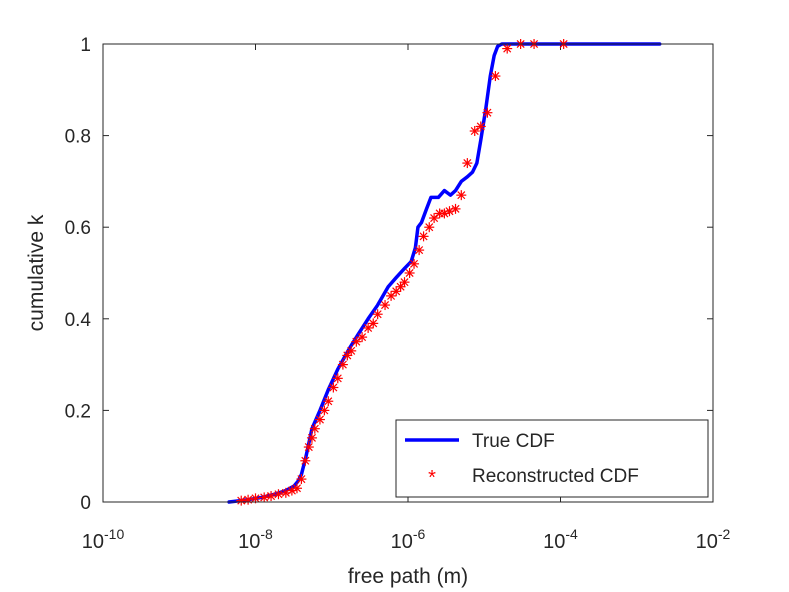 The height and width of the screenshot is (592, 789). What do you see at coordinates (78, 228) in the screenshot?
I see `y-tick-label: 0.6` at bounding box center [78, 228].